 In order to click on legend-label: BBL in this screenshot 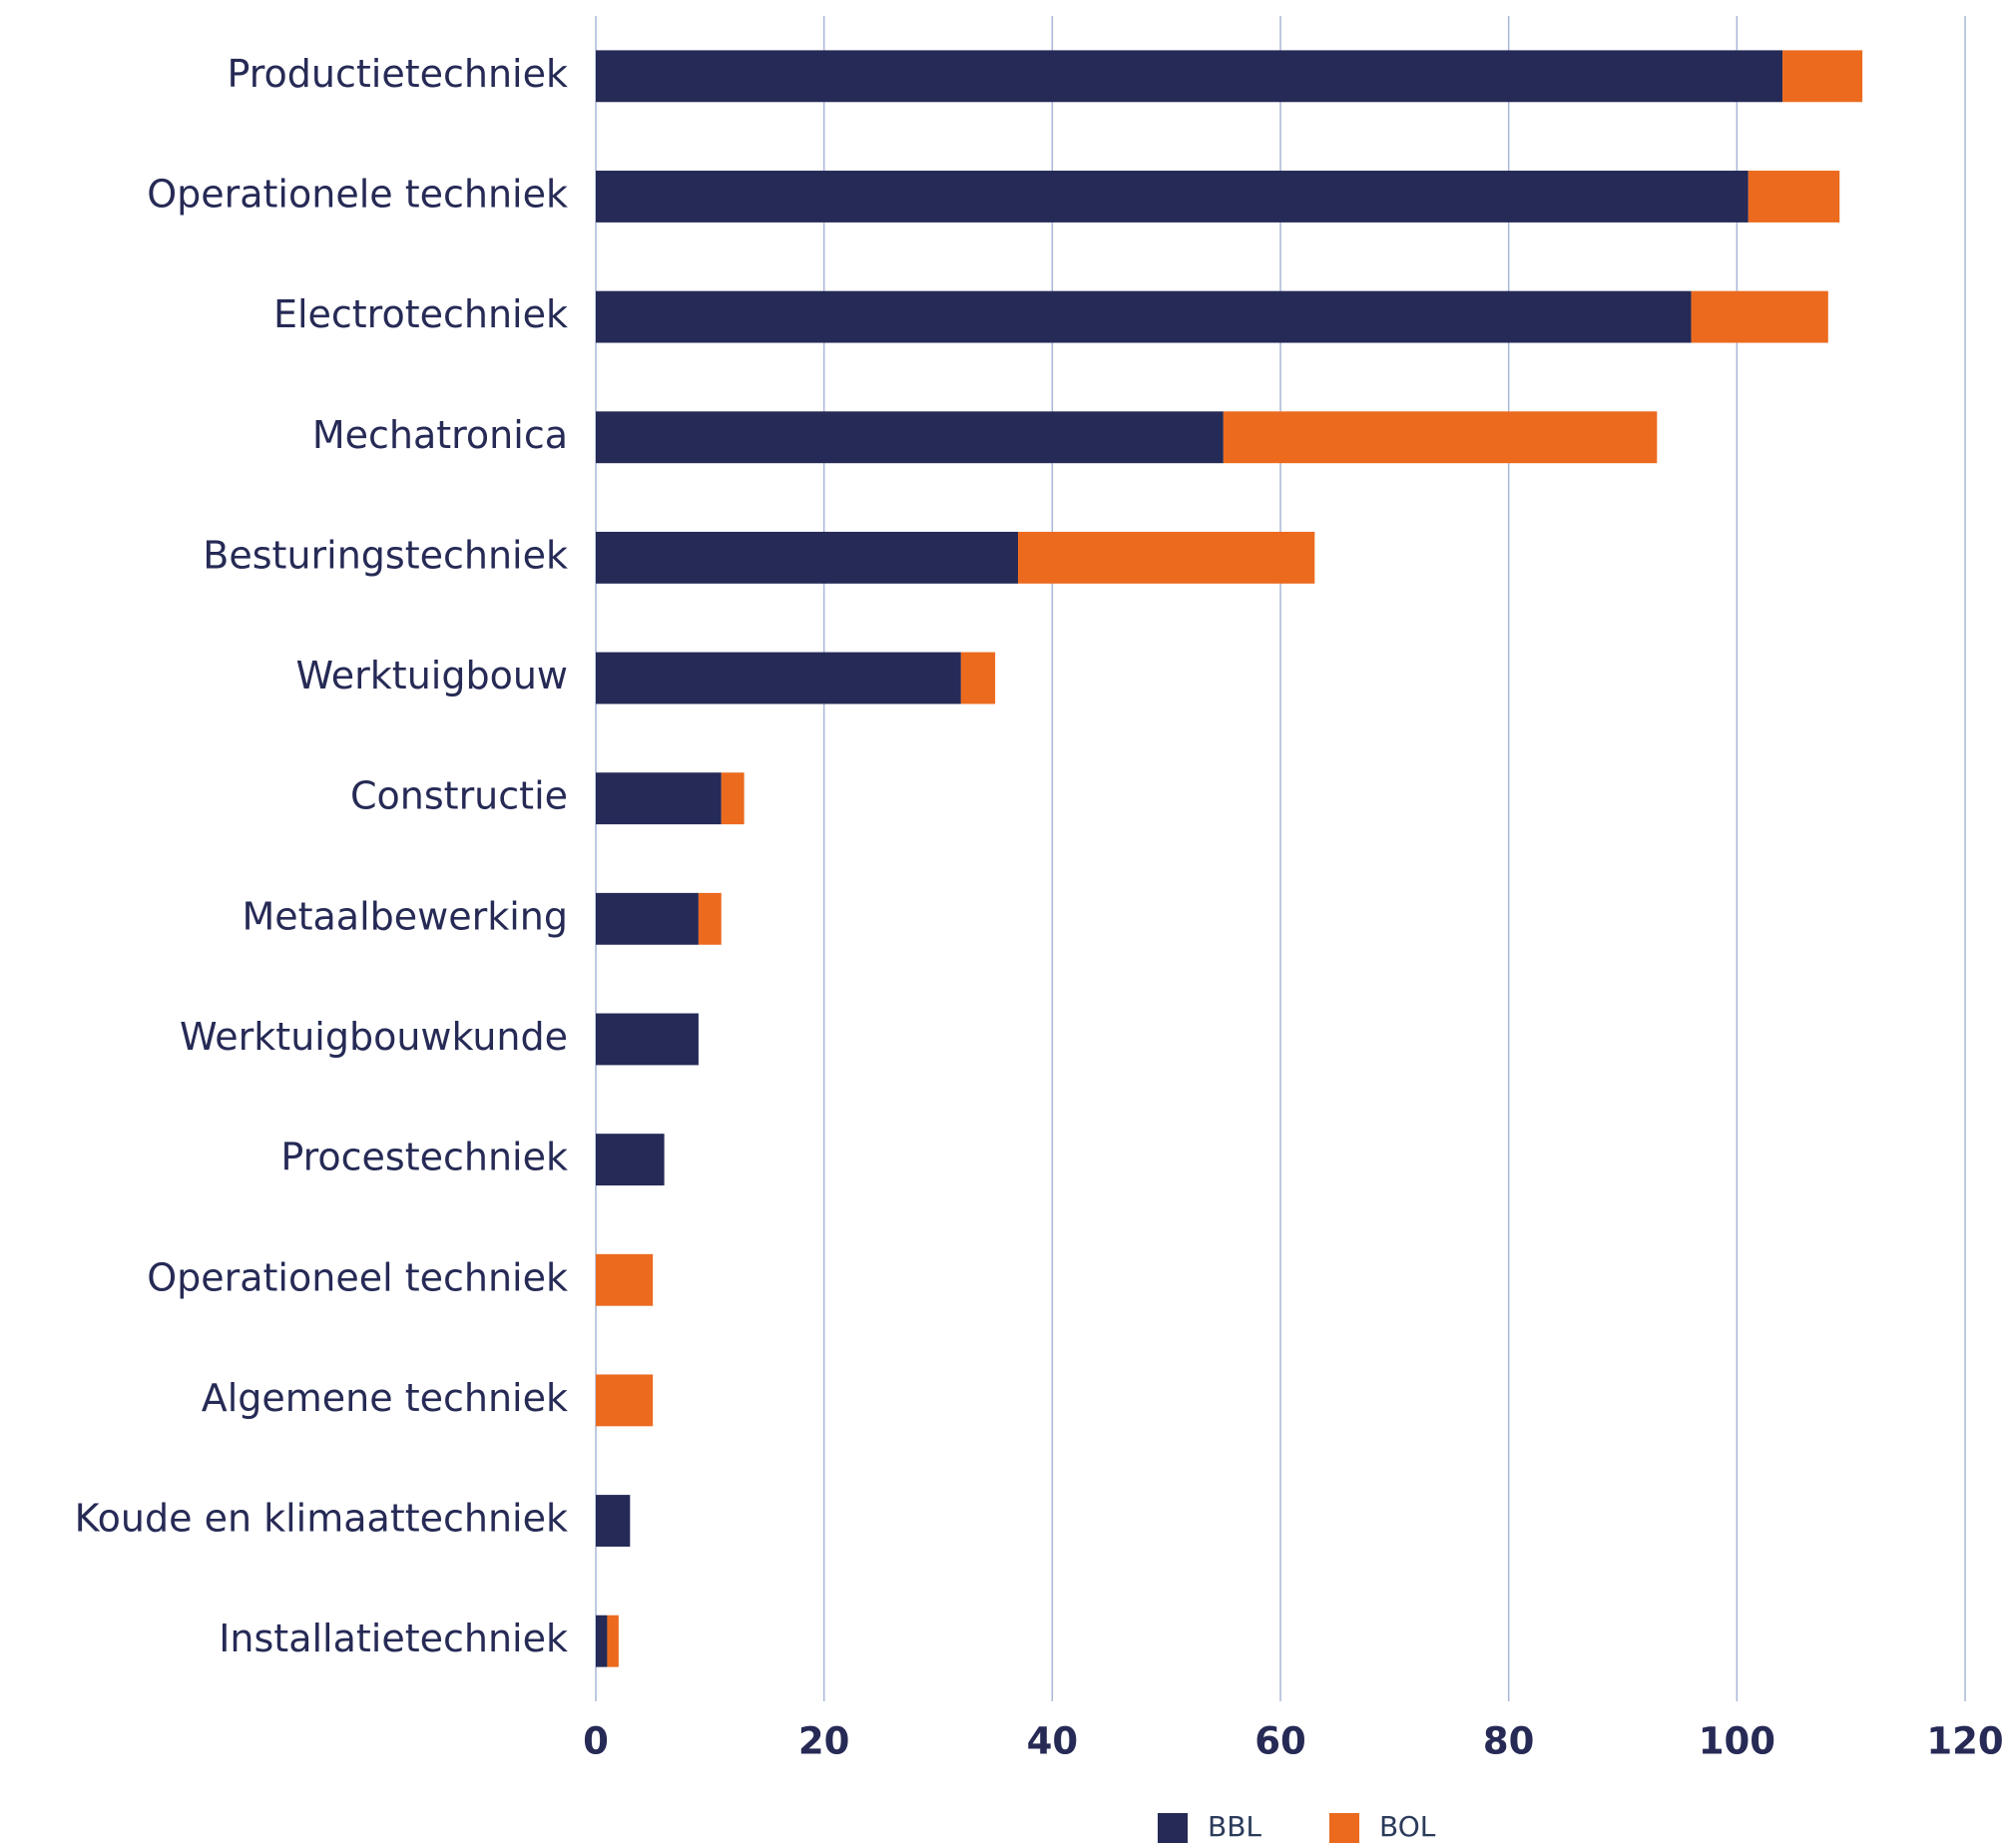, I will do `click(1234, 1827)`.